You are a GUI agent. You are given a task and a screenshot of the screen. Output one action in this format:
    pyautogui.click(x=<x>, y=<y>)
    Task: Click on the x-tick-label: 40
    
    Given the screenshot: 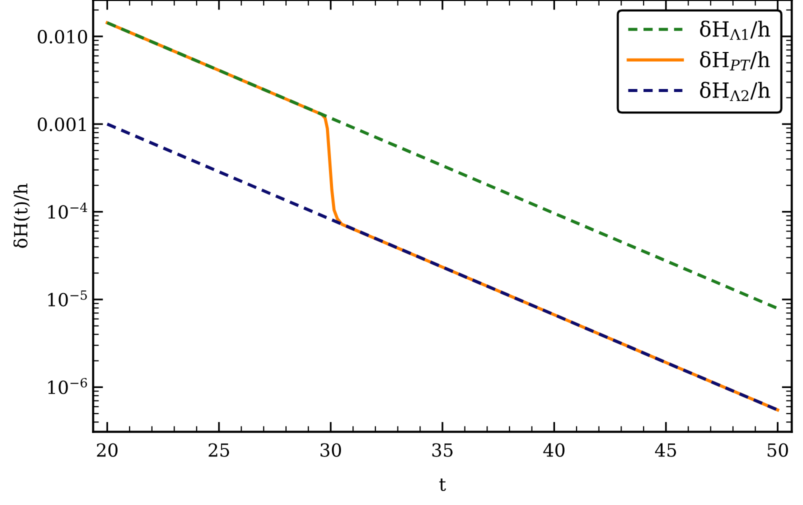 What is the action you would take?
    pyautogui.click(x=553, y=450)
    